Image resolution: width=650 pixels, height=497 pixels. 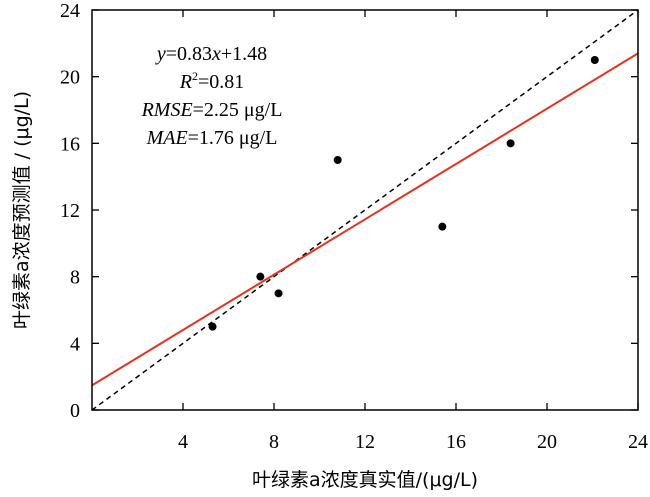 I want to click on x-tick-label: 24, so click(x=638, y=442).